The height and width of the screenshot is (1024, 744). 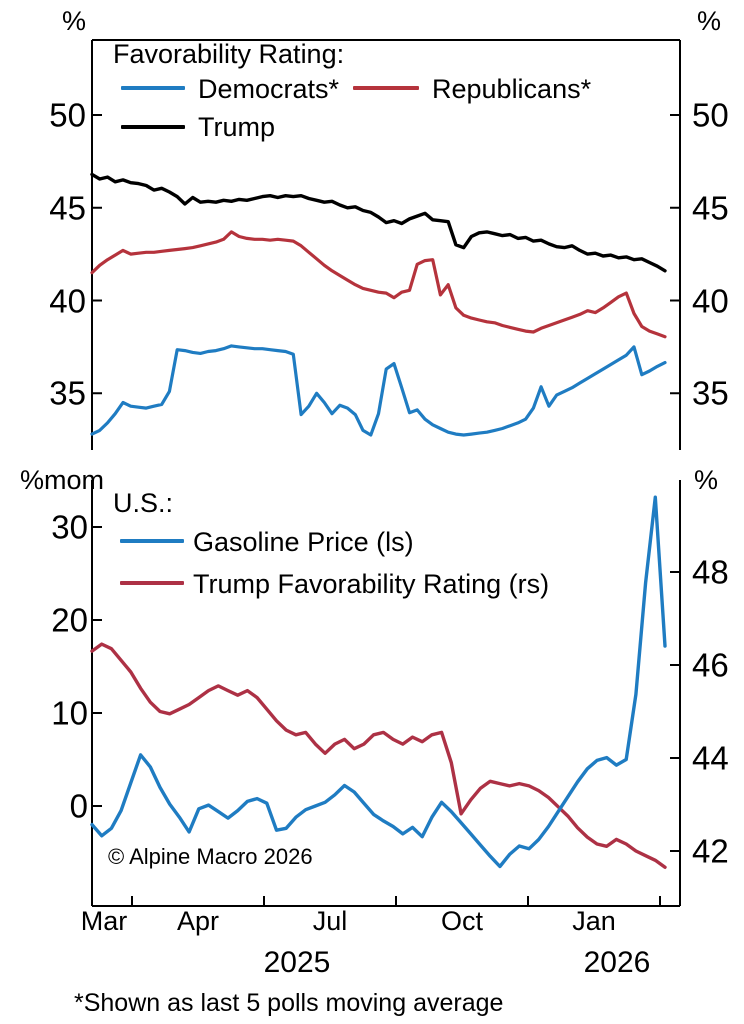 What do you see at coordinates (67, 300) in the screenshot?
I see `ytick-top-left-40: 40` at bounding box center [67, 300].